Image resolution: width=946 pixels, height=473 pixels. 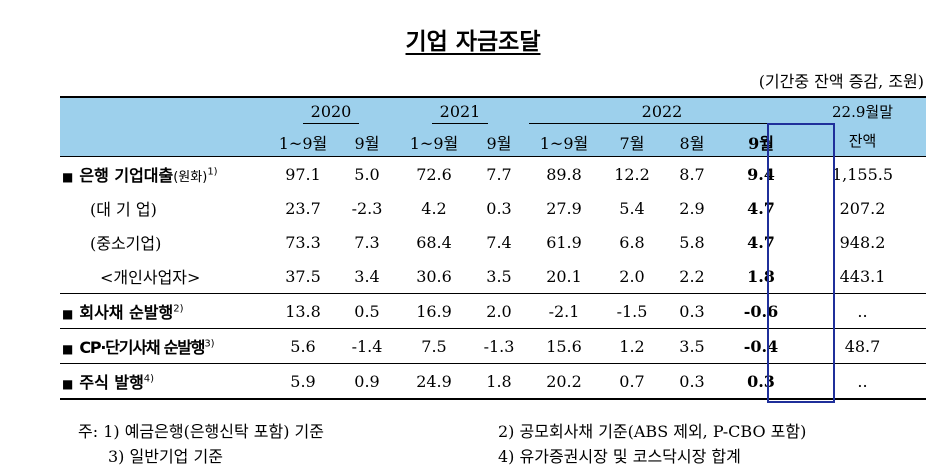 I want to click on cell: 2.9, so click(x=692, y=208).